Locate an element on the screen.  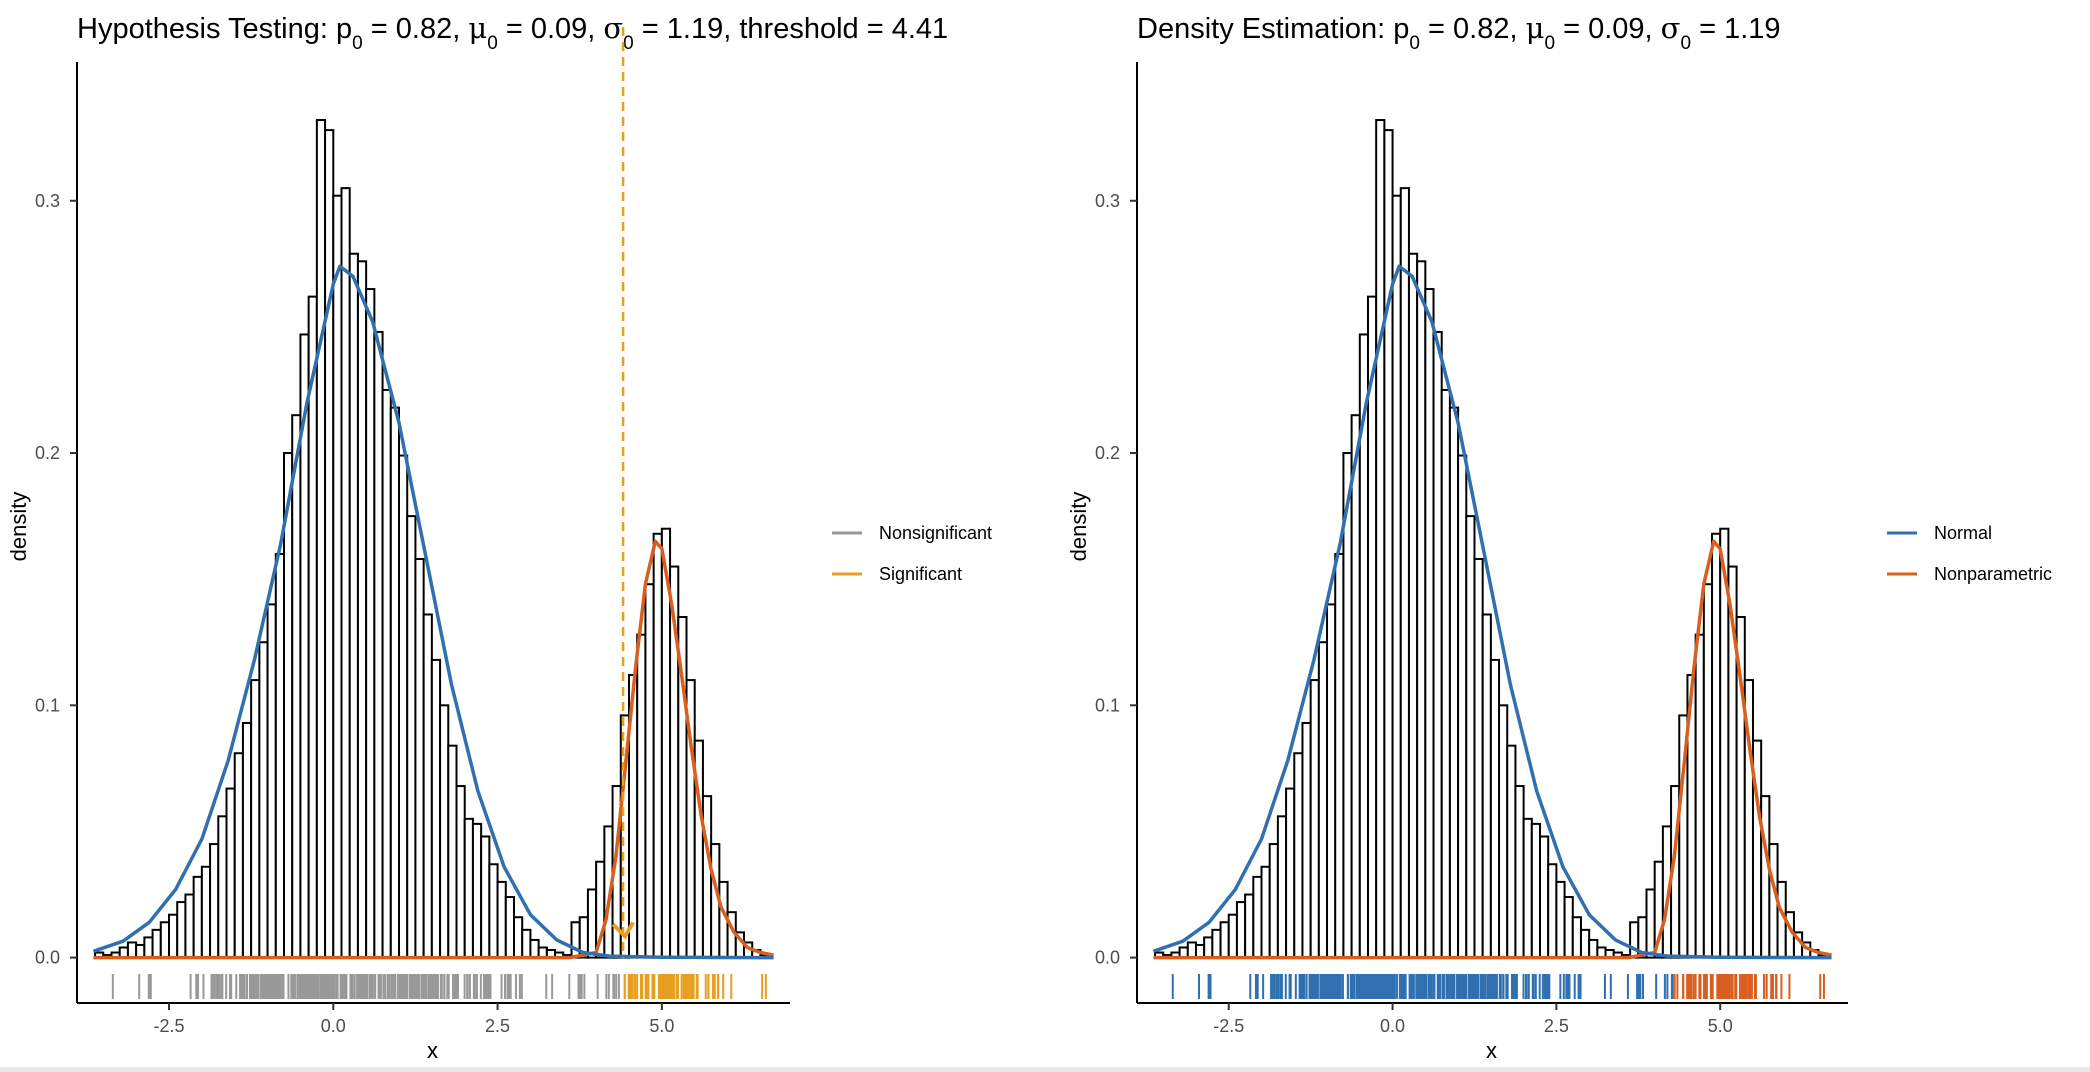
title-p-subscript: 0 is located at coordinates (1414, 43).